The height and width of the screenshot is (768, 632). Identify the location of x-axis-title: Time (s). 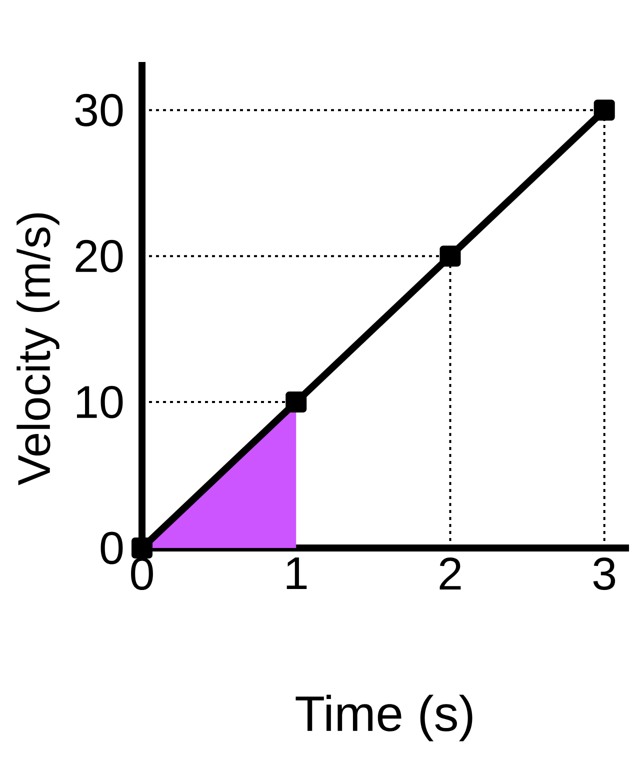
(383, 718).